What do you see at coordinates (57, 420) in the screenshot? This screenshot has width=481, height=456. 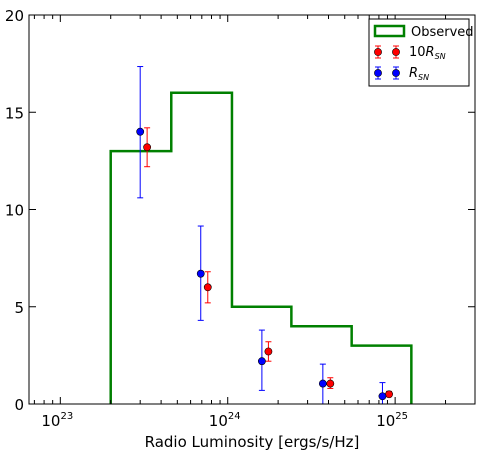 I see `x-tick-label: 1023` at bounding box center [57, 420].